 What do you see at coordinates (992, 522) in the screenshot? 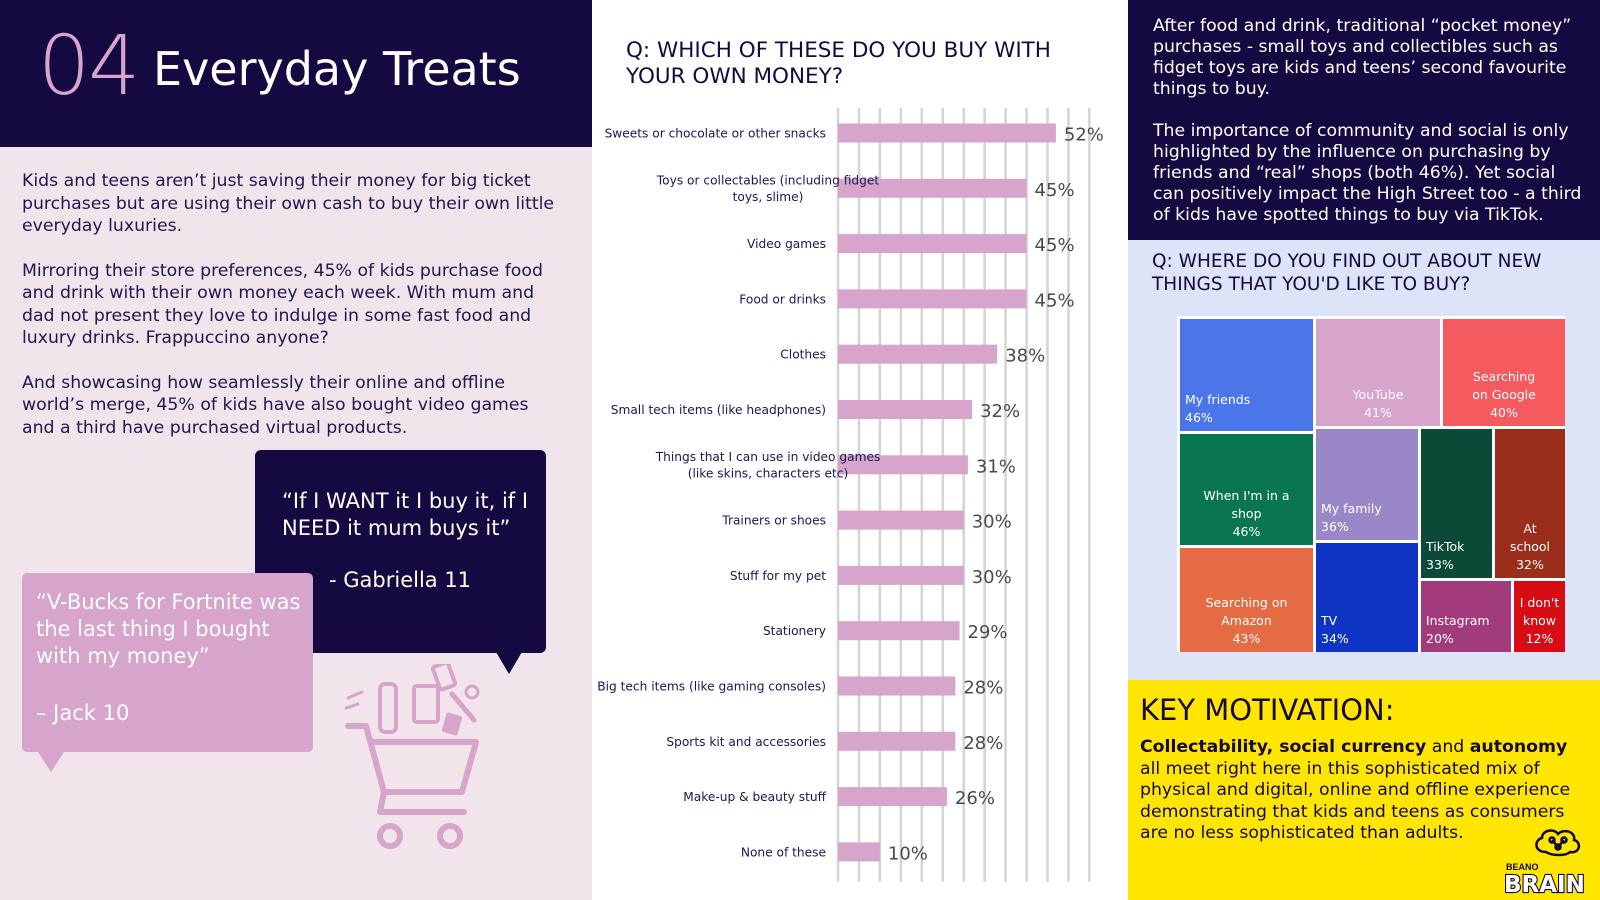
I see `bar-value-label: 30%` at bounding box center [992, 522].